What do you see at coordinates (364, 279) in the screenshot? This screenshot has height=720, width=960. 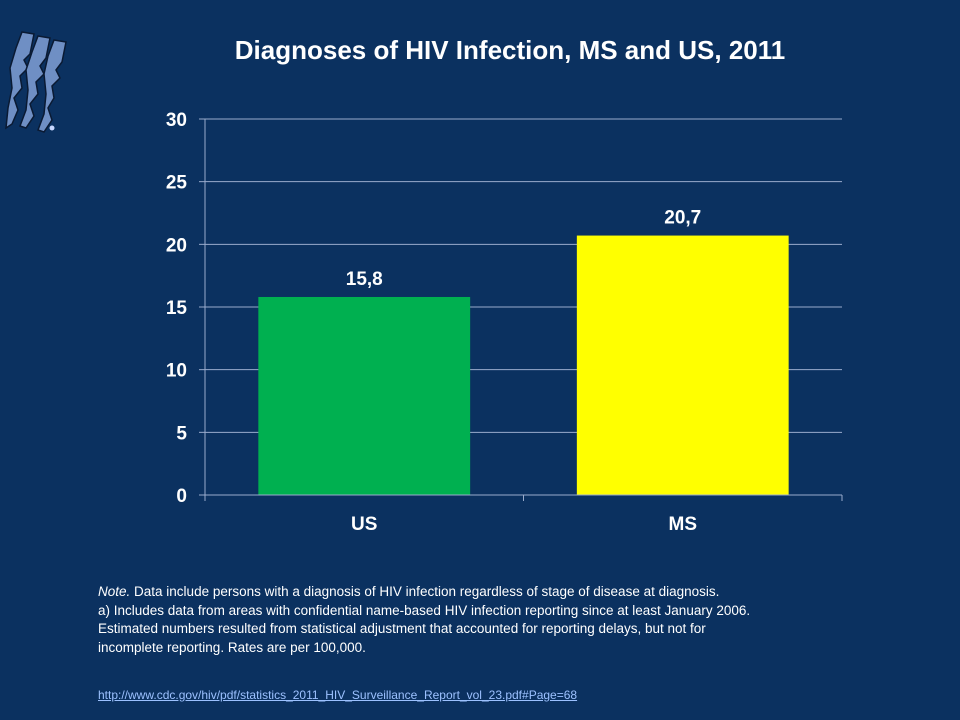 I see `data-label-us: 15,8` at bounding box center [364, 279].